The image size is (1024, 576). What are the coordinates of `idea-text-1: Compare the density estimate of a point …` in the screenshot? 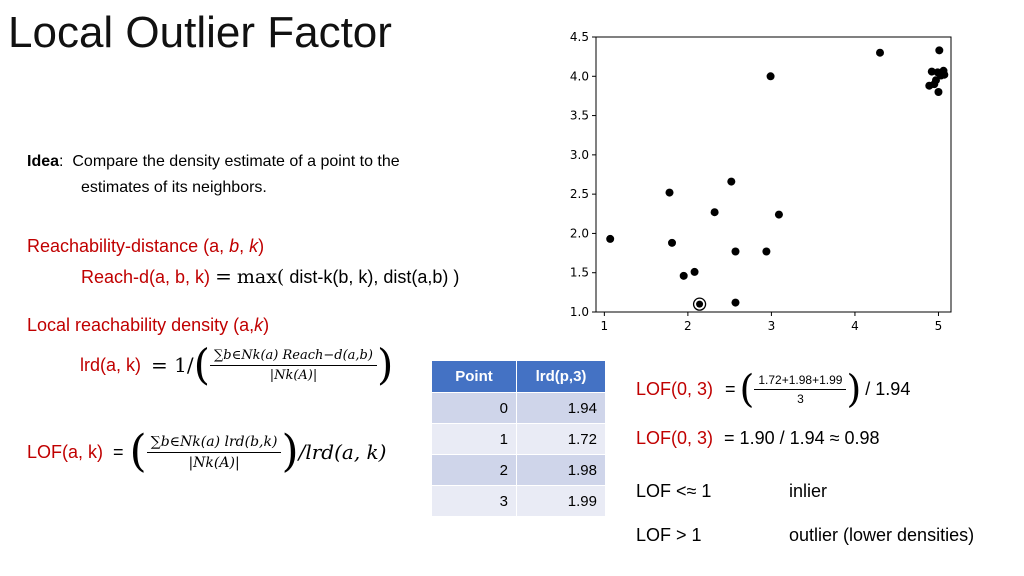 It's located at (236, 161).